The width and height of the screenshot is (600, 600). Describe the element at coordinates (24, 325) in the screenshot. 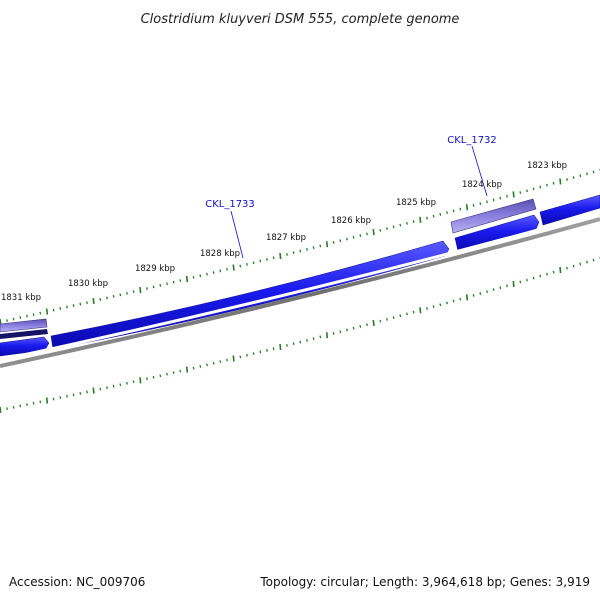

I see `gene-highlight-left` at that location.